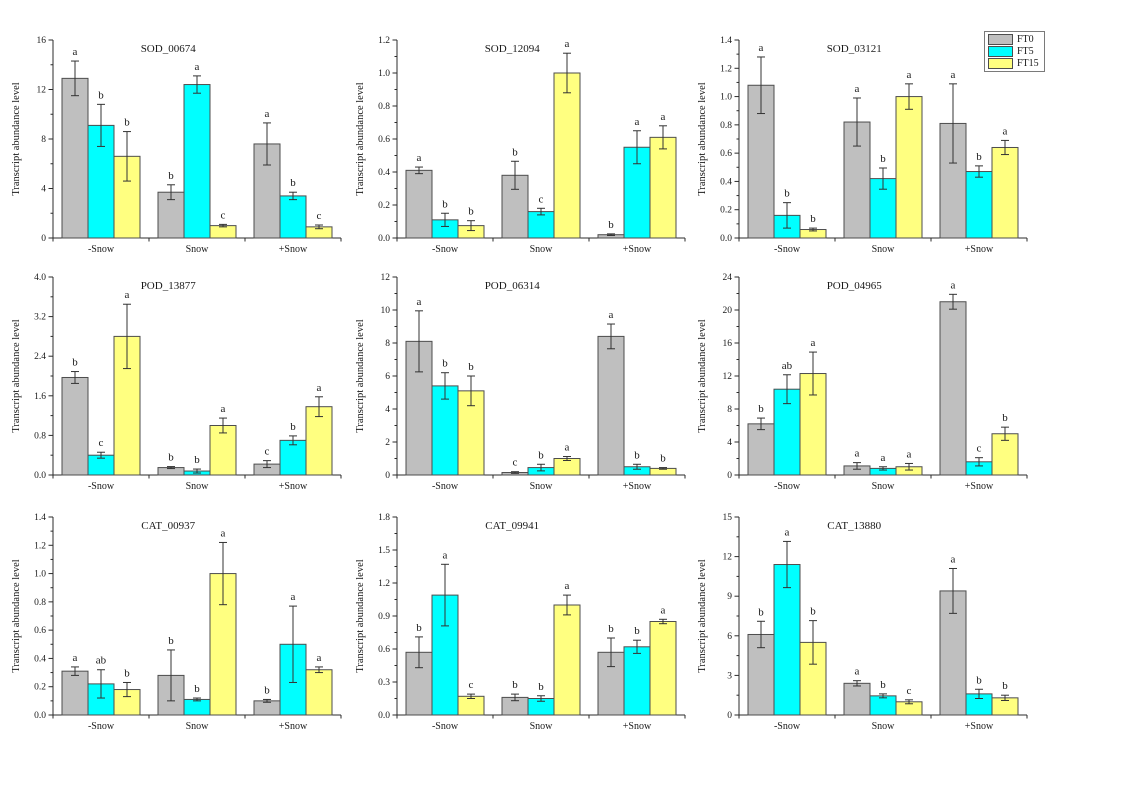 This screenshot has width=1138, height=795. Describe the element at coordinates (1014, 51) in the screenshot. I see `legend: FT0 FT5 FT15` at that location.